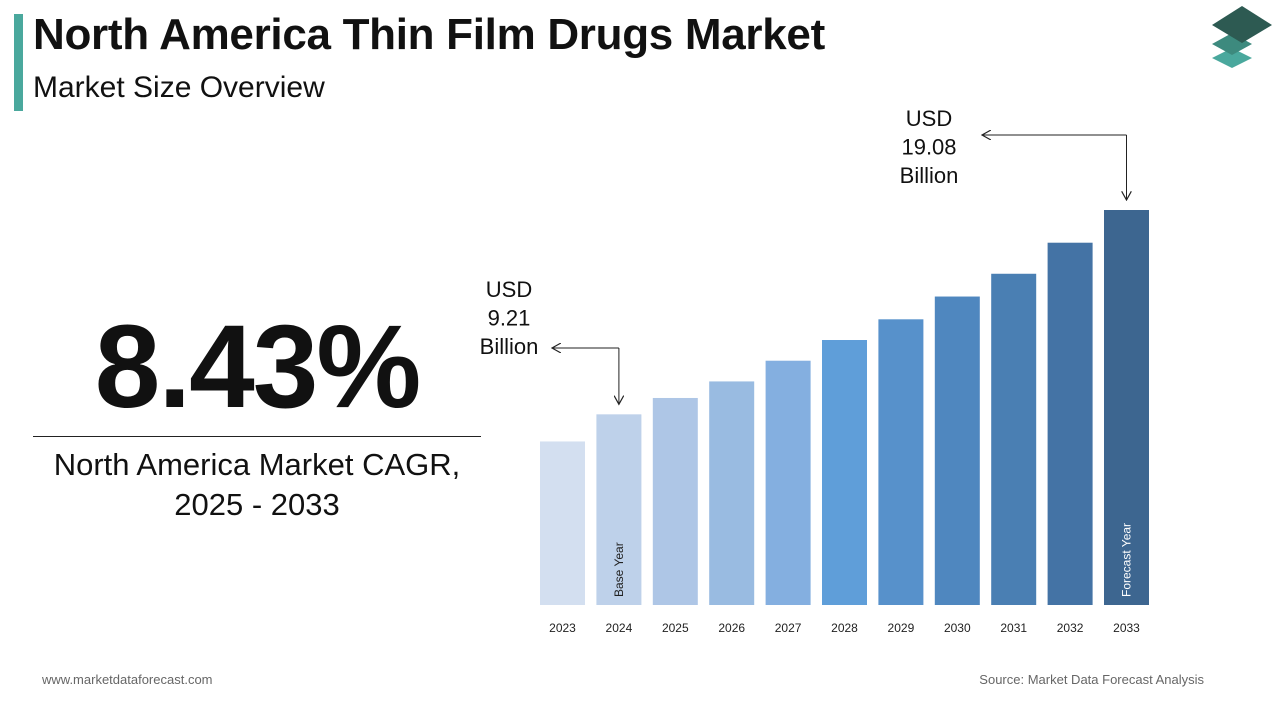 Image resolution: width=1280 pixels, height=720 pixels. What do you see at coordinates (257, 464) in the screenshot?
I see `cagr-label-line1: North America Market CAGR,` at bounding box center [257, 464].